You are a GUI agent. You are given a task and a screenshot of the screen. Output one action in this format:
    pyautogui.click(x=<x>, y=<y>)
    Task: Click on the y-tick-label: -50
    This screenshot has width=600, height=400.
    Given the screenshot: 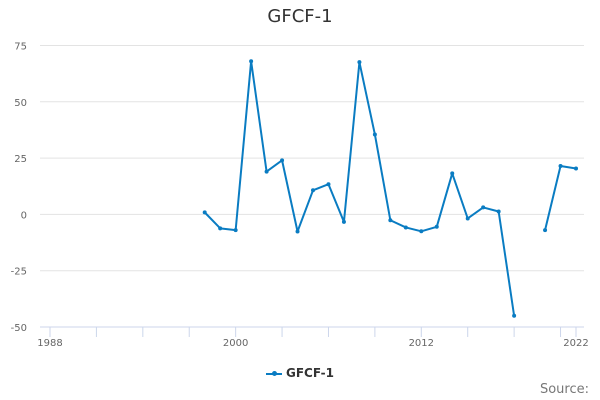 What is the action you would take?
    pyautogui.click(x=19, y=328)
    